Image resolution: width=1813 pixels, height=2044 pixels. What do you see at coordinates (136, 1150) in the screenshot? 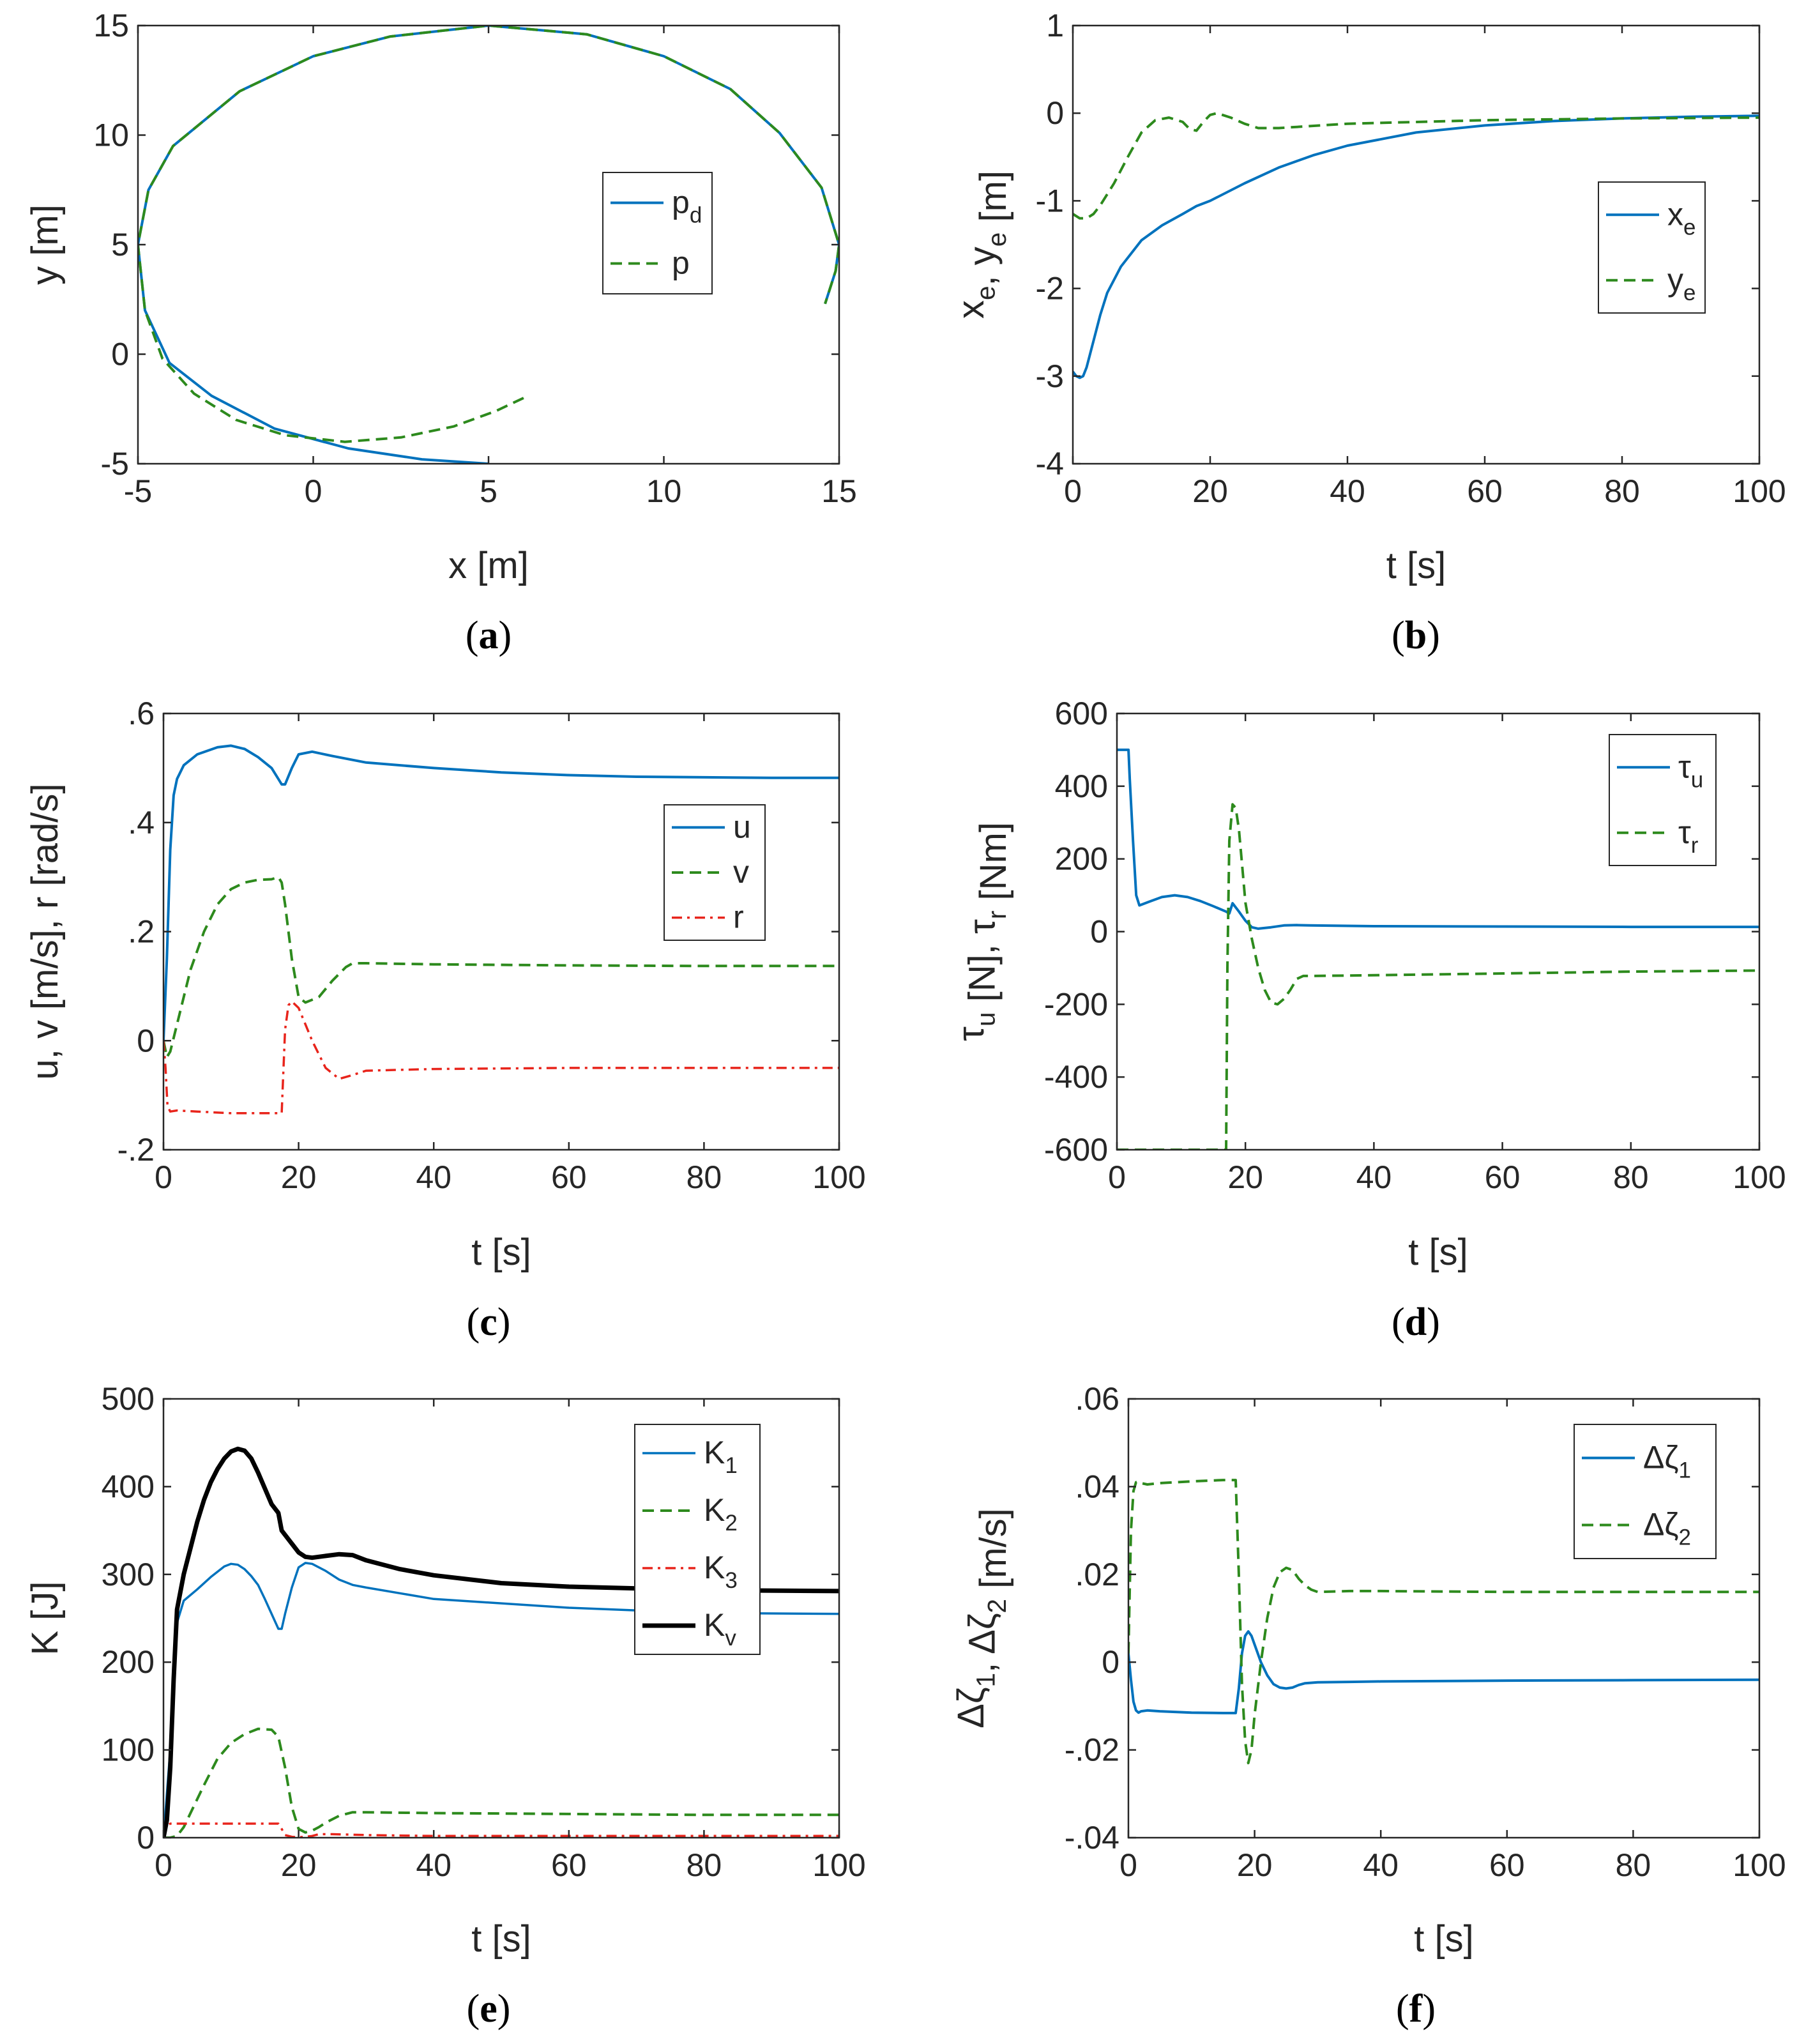
I see `y-tick-label: -.2` at bounding box center [136, 1150].